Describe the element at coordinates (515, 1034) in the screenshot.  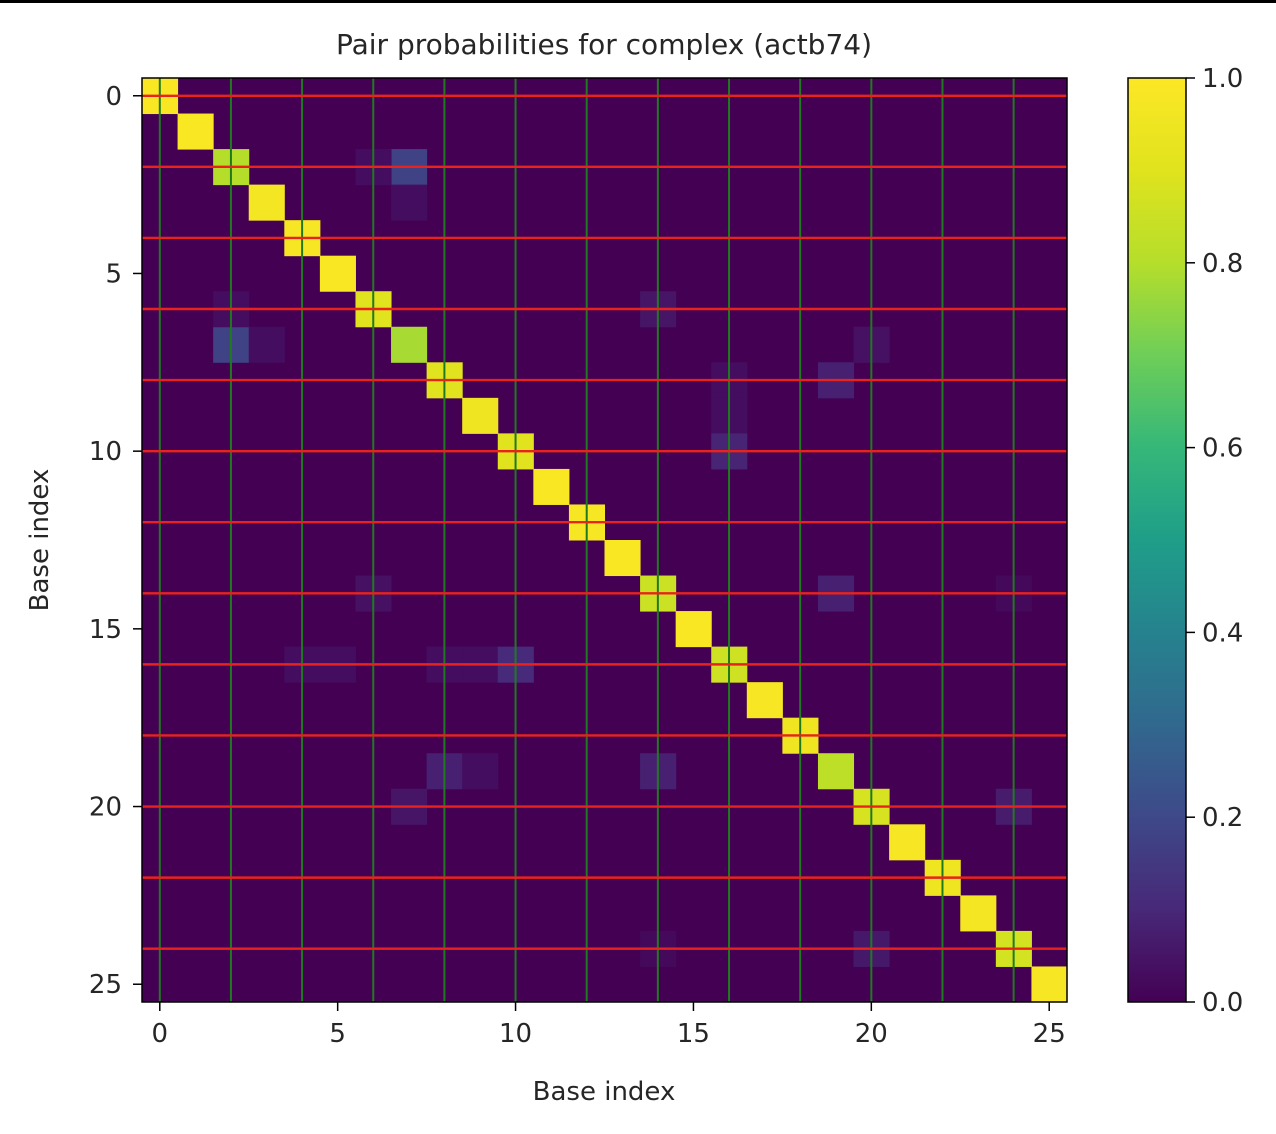
I see `x-tick-label: 10` at that location.